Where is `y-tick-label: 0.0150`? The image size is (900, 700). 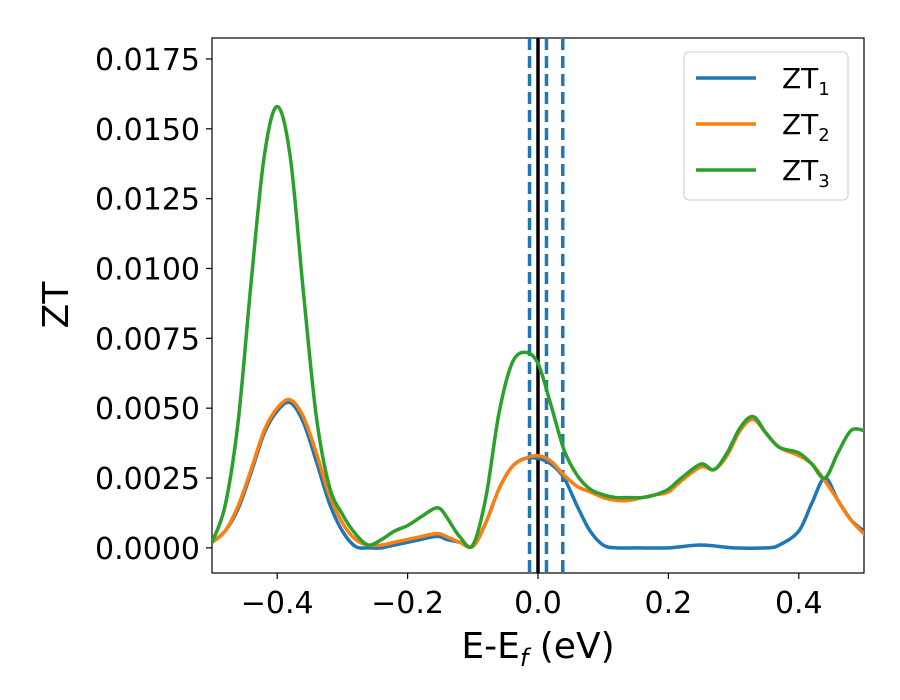 y-tick-label: 0.0150 is located at coordinates (147, 130).